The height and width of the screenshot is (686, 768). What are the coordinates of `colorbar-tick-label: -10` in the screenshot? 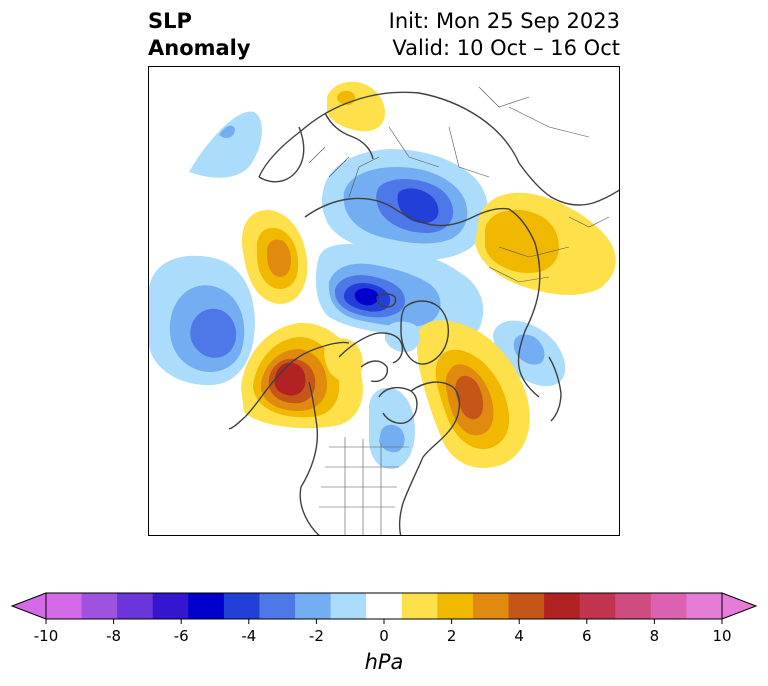 It's located at (46, 636).